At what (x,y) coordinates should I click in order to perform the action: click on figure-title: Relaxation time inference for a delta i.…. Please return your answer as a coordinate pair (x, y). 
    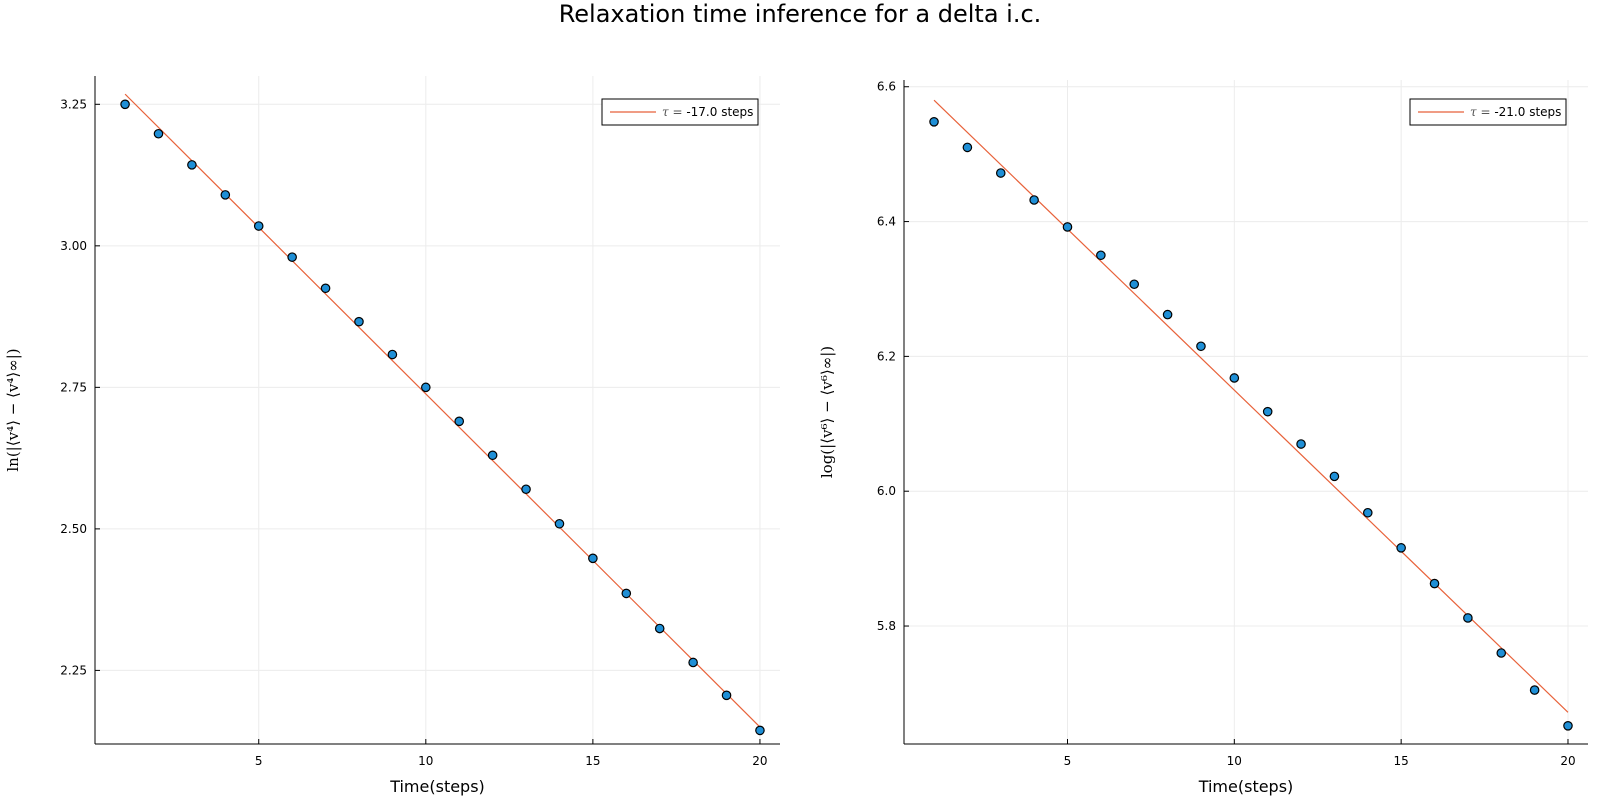
    Looking at the image, I should click on (800, 14).